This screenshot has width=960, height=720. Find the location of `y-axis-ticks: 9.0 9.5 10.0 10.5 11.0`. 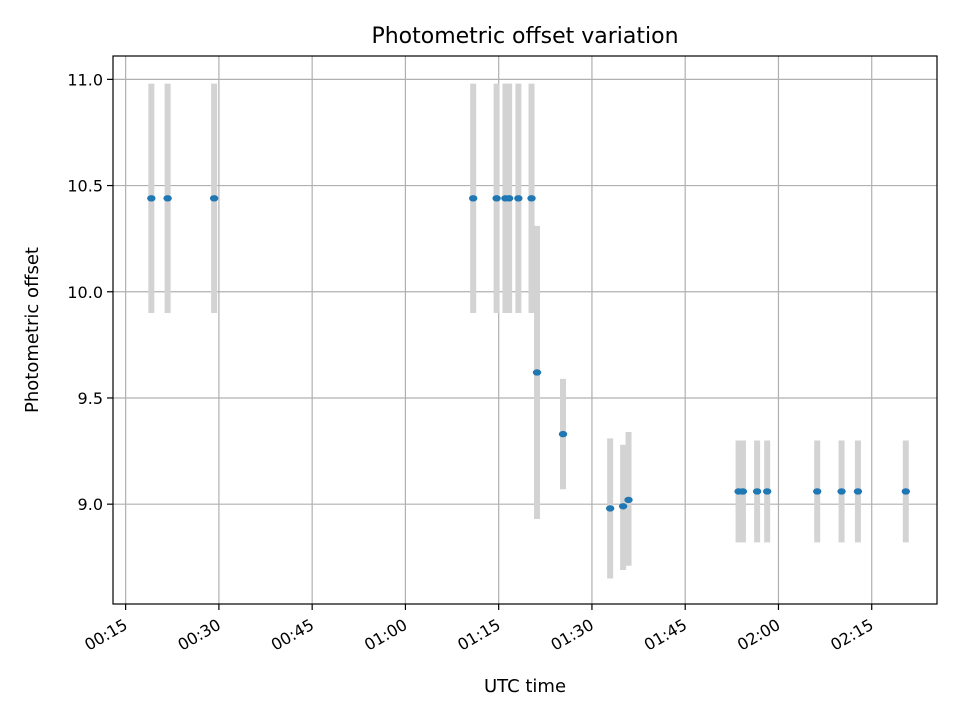

y-axis-ticks: 9.0 9.5 10.0 10.5 11.0 is located at coordinates (90, 292).